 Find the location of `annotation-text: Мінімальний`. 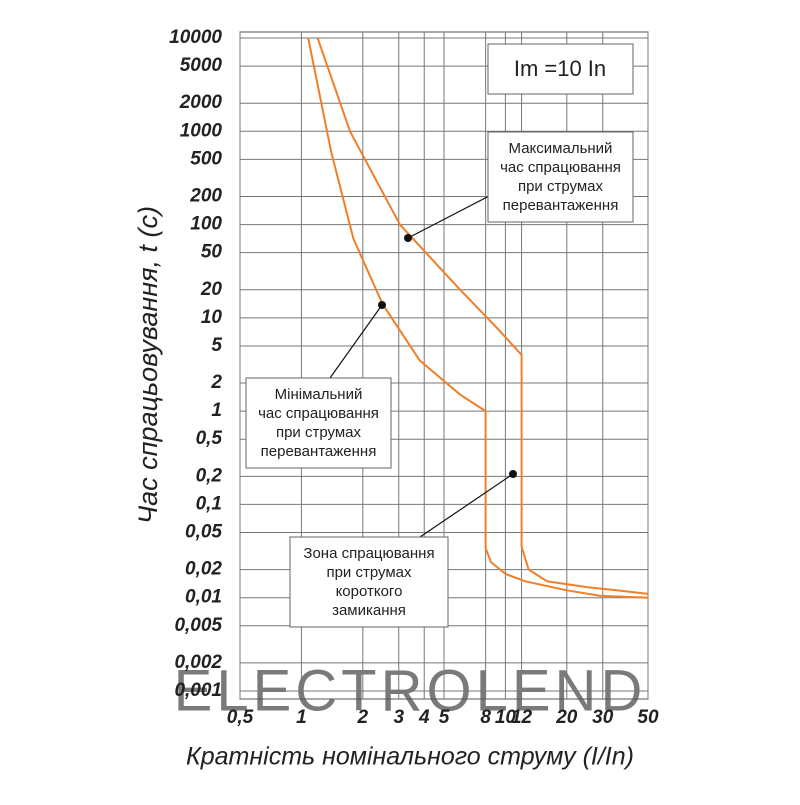

annotation-text: Мінімальний is located at coordinates (319, 394).